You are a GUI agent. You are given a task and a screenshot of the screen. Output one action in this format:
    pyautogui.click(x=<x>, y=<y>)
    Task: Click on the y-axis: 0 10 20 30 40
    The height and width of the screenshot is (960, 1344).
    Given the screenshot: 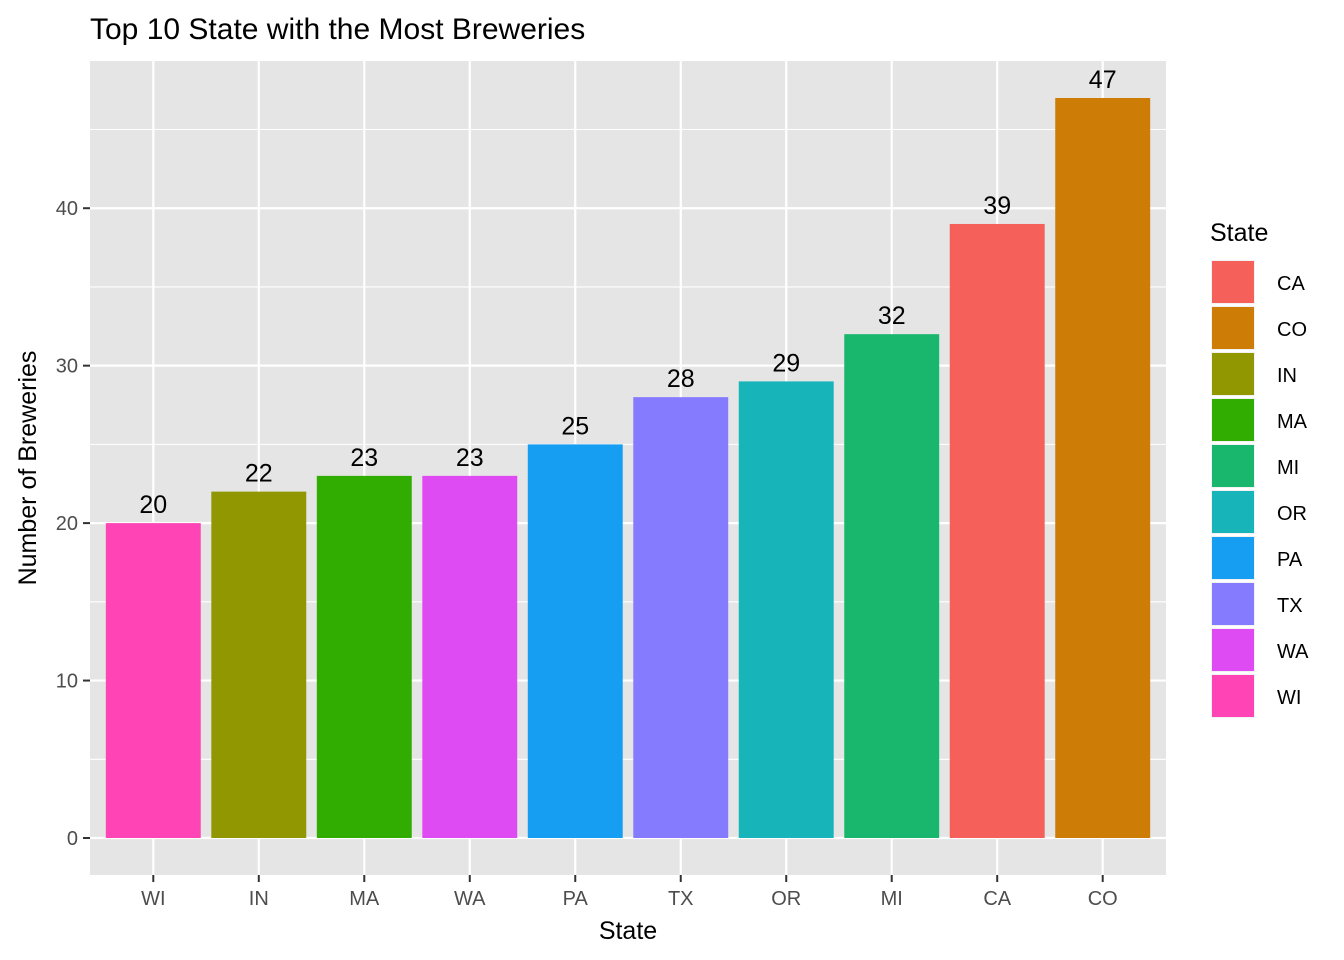 What is the action you would take?
    pyautogui.click(x=73, y=524)
    